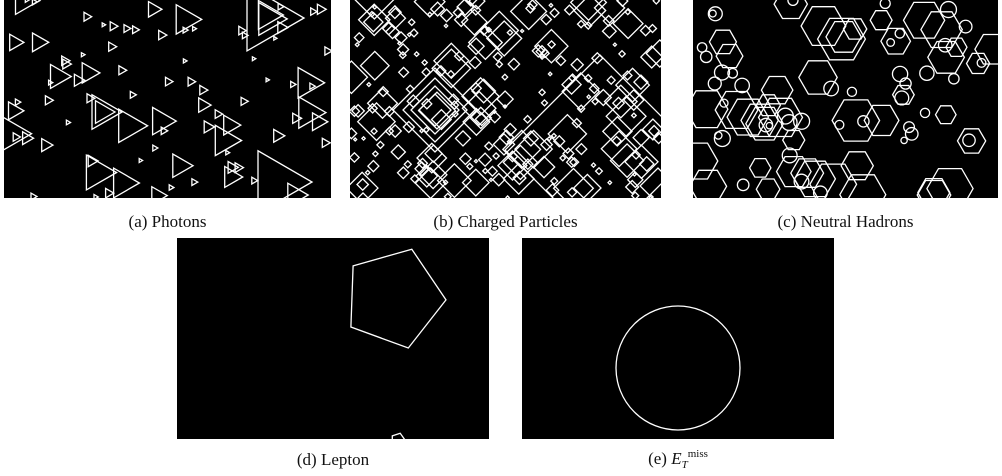 The width and height of the screenshot is (1002, 476). What do you see at coordinates (398, 435) in the screenshot?
I see `lepton-pentagon` at bounding box center [398, 435].